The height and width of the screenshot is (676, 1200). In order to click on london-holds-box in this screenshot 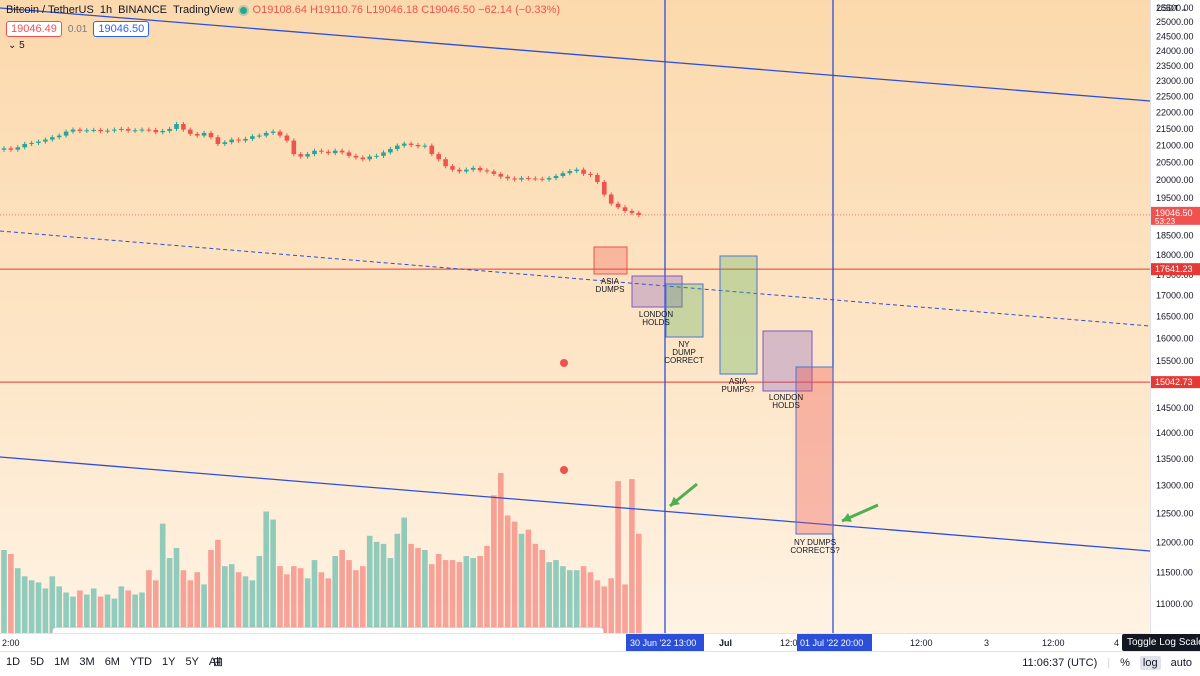, I will do `click(657, 291)`.